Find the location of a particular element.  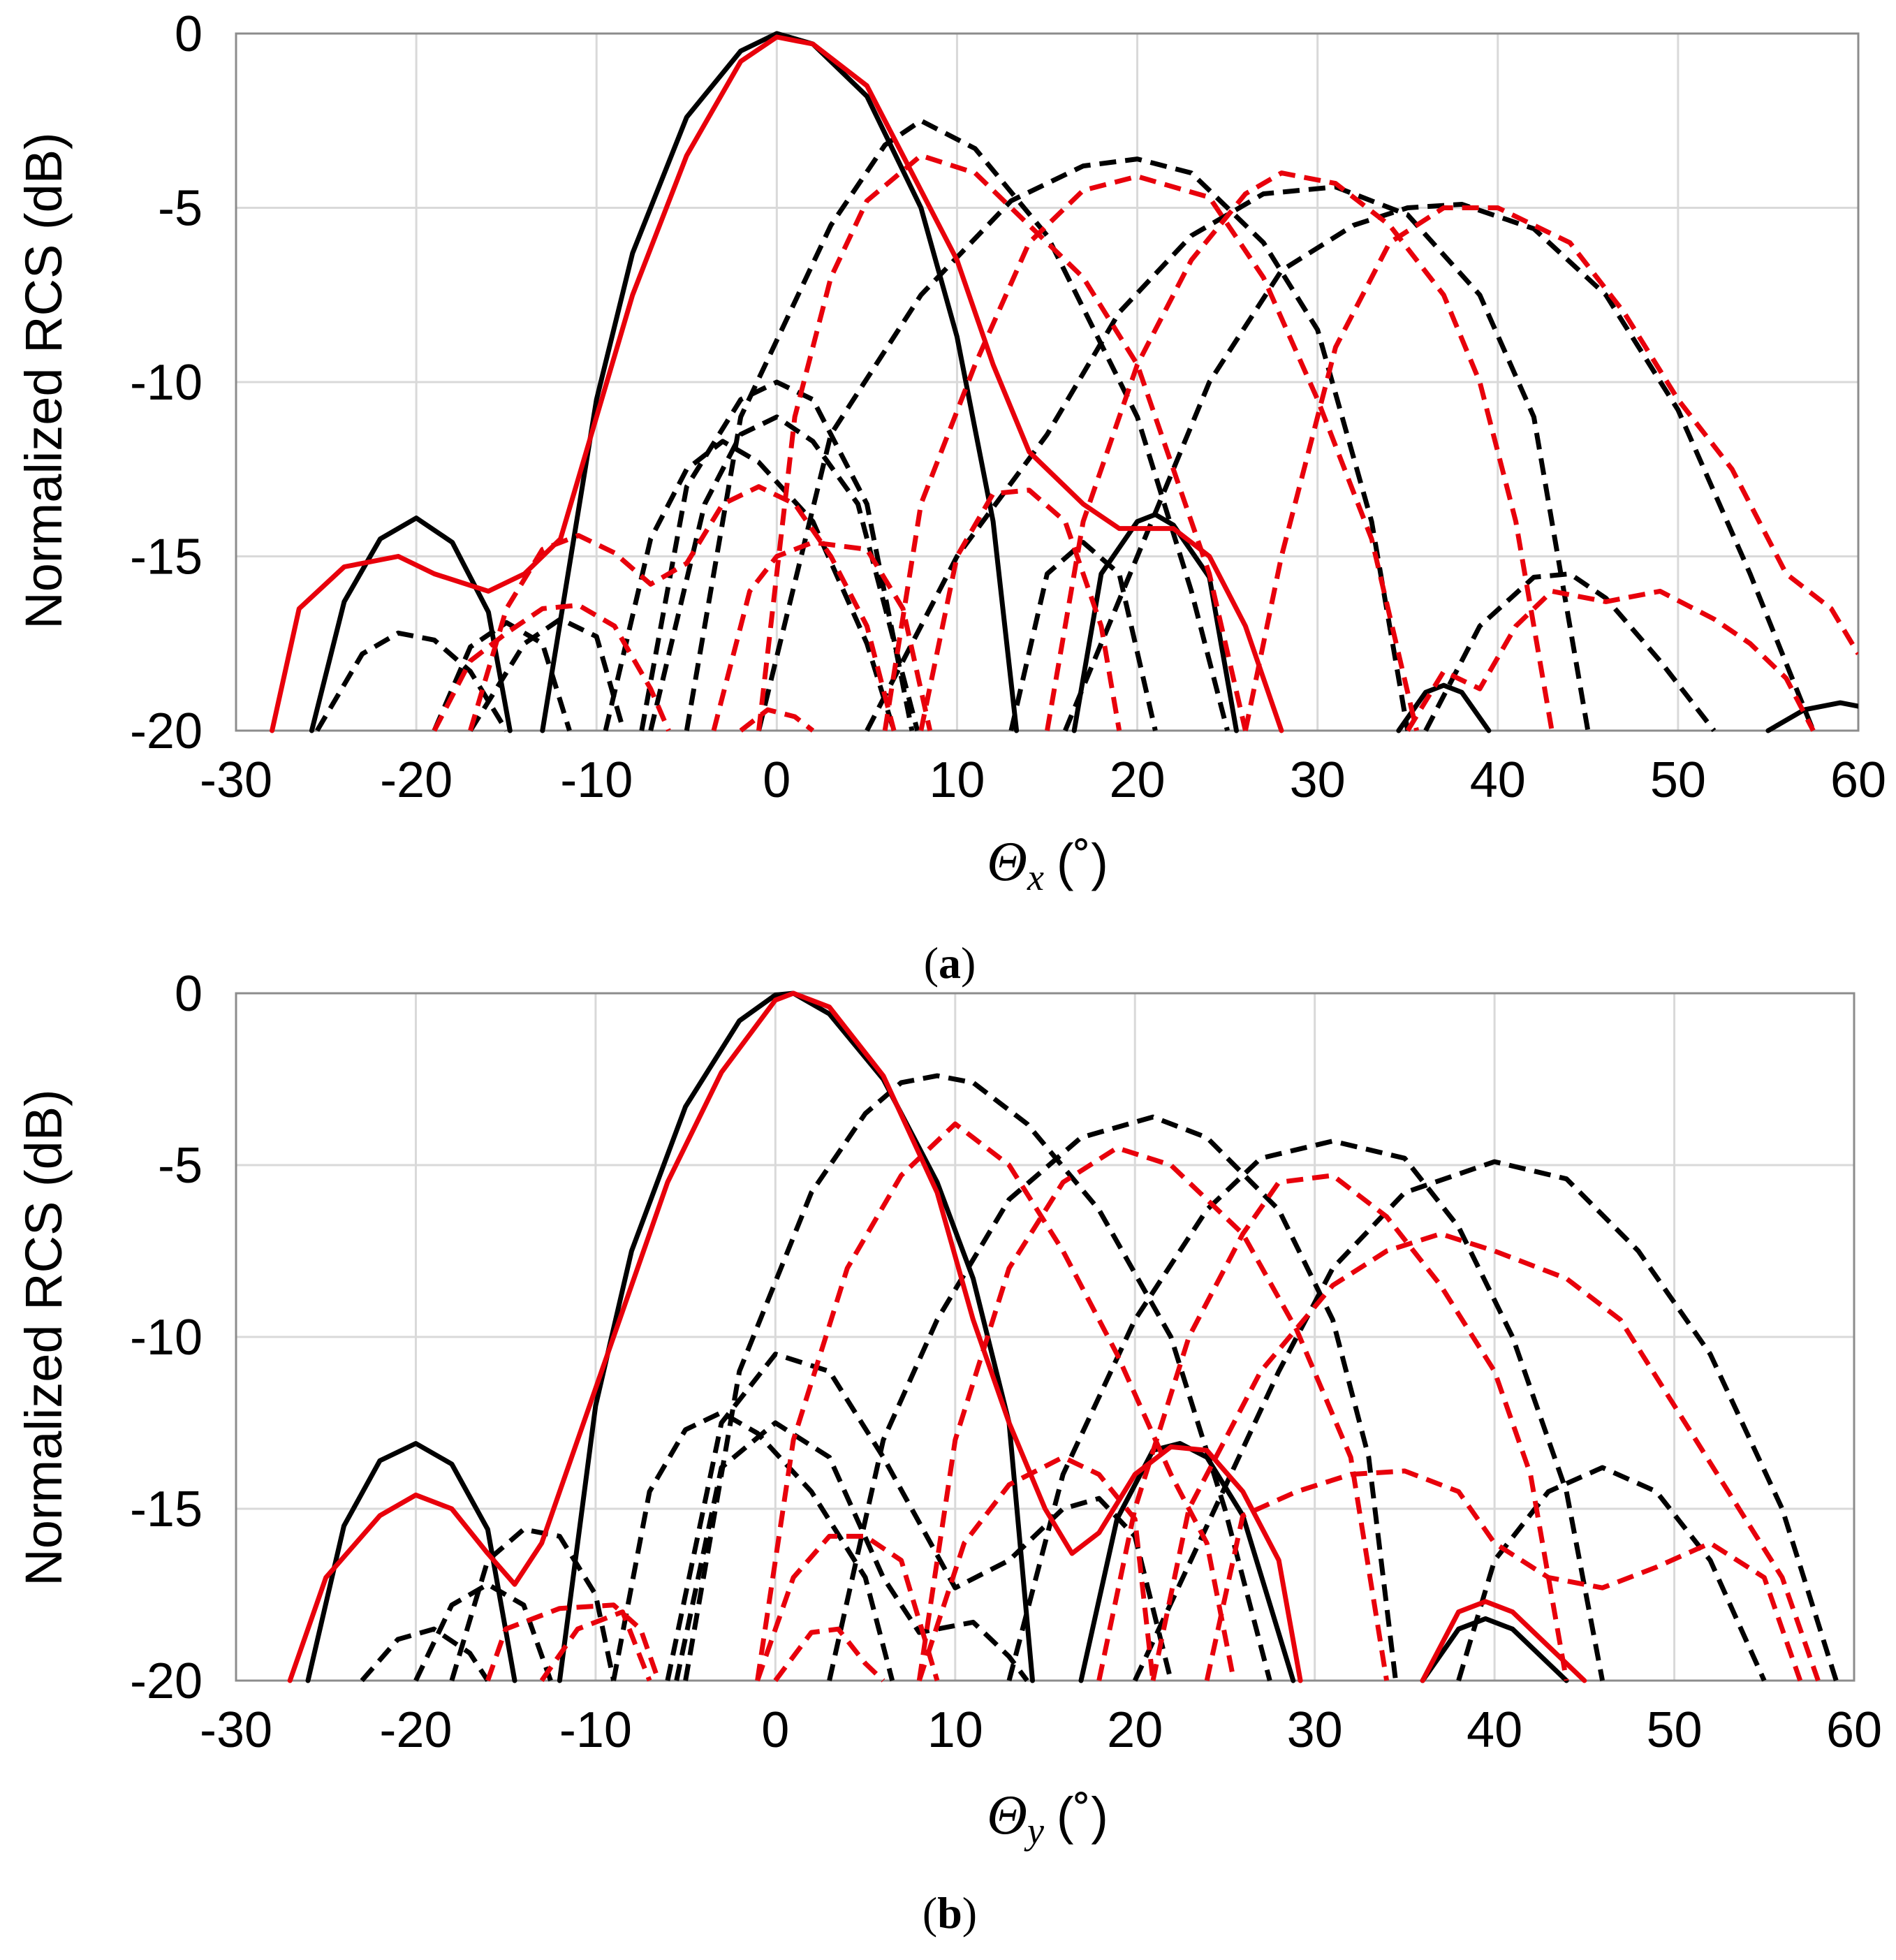

panel-b-x-tick-label: 40 is located at coordinates (1495, 1730).